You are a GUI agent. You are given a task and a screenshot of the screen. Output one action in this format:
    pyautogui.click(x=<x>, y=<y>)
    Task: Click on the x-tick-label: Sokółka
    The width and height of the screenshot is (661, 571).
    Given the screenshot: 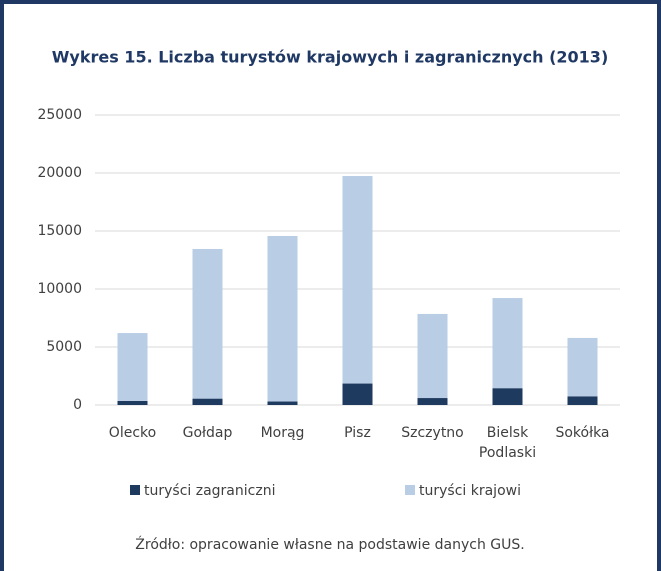 What is the action you would take?
    pyautogui.click(x=582, y=433)
    